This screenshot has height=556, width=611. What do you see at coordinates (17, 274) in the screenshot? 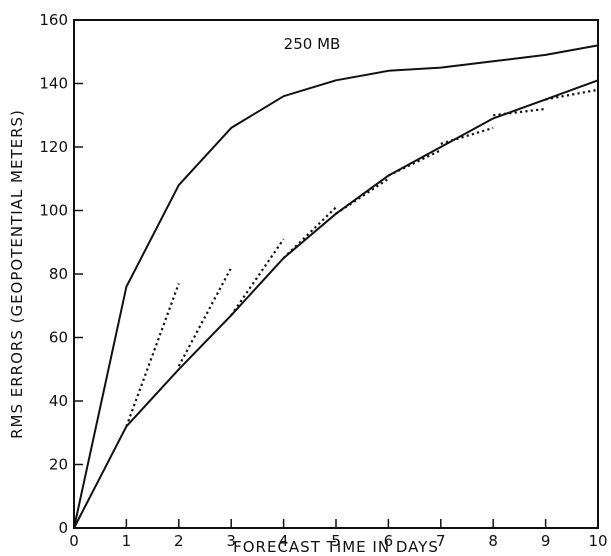
I see `y-axis-label: RMS ERRORS (GEOPOTENTIAL METERS)` at bounding box center [17, 274].